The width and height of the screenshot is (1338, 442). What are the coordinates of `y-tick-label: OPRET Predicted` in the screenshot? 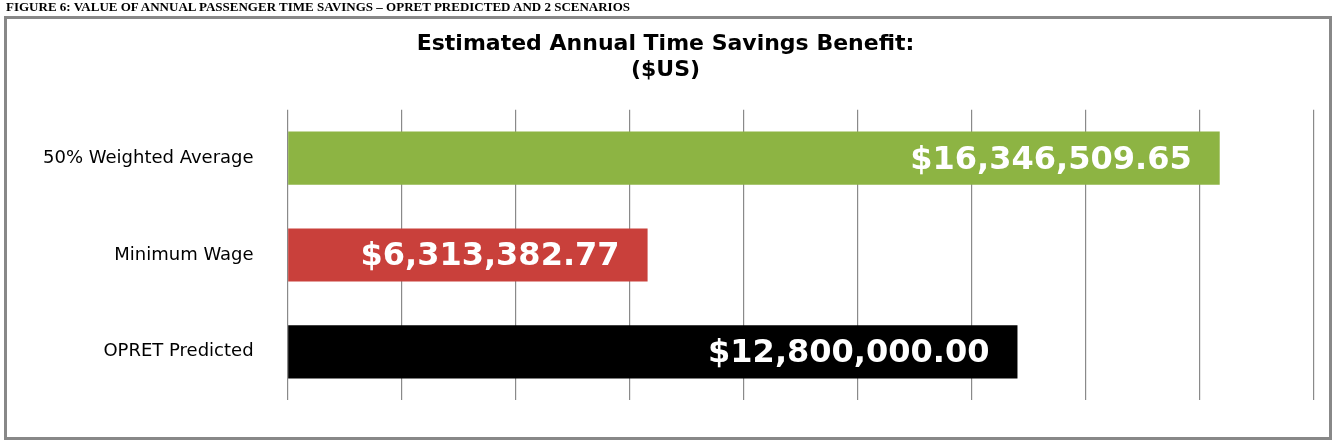 It's located at (178, 350).